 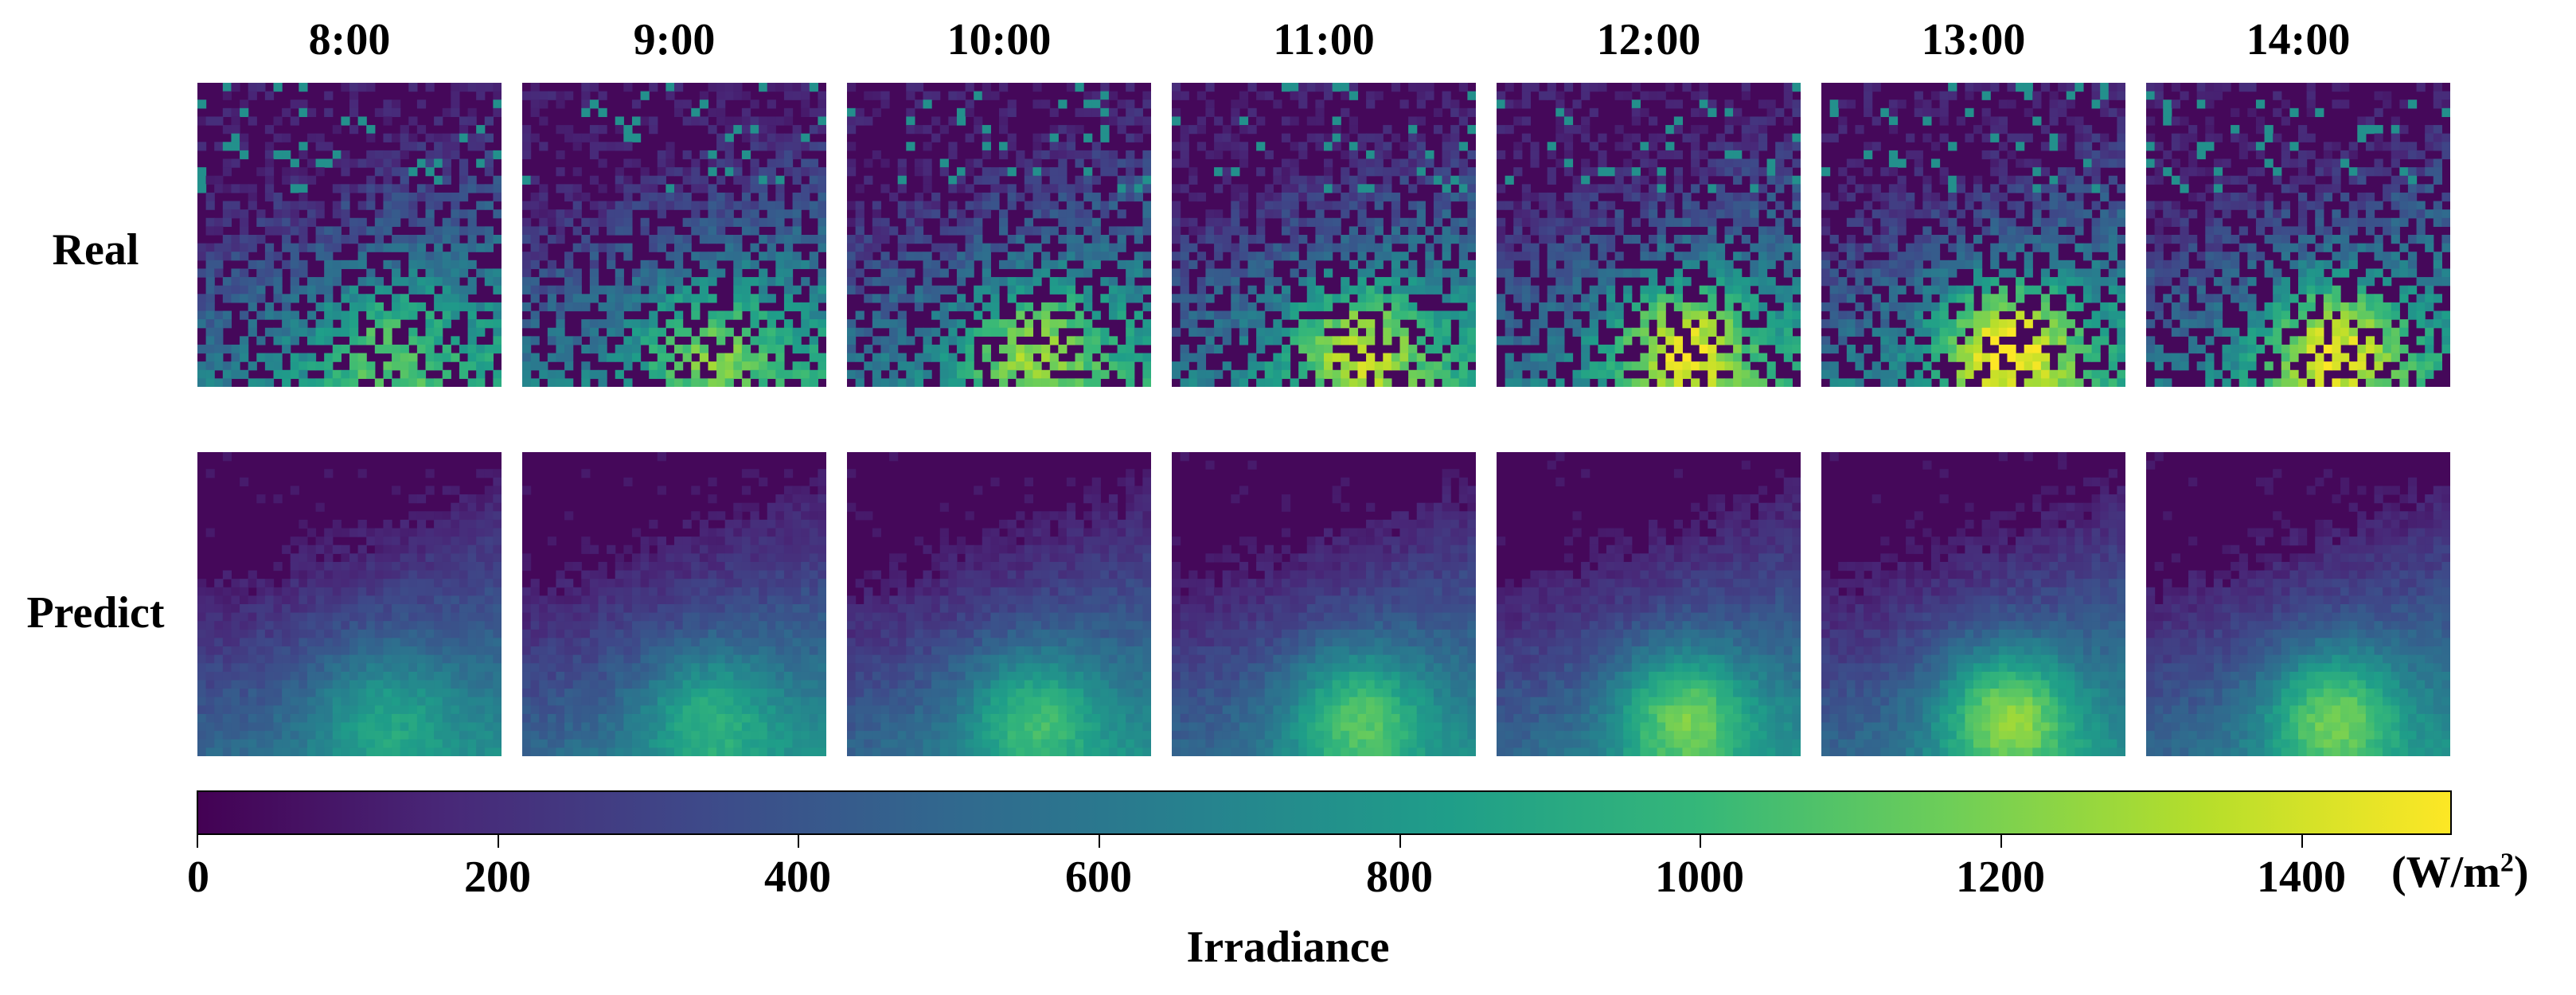 What do you see at coordinates (1399, 878) in the screenshot?
I see `colorbar-tick-label-800: 800` at bounding box center [1399, 878].